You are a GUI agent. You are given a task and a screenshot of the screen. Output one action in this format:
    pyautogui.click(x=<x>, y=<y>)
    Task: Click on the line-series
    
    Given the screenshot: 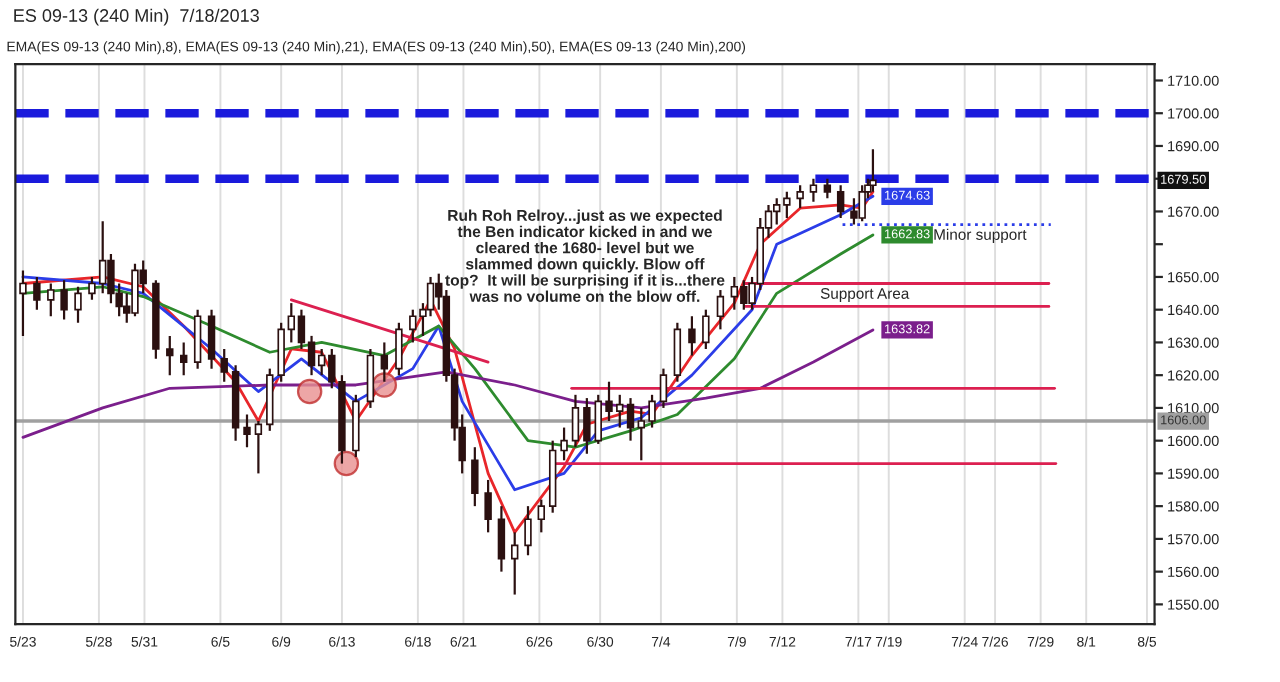 What is the action you would take?
    pyautogui.click(x=448, y=383)
    